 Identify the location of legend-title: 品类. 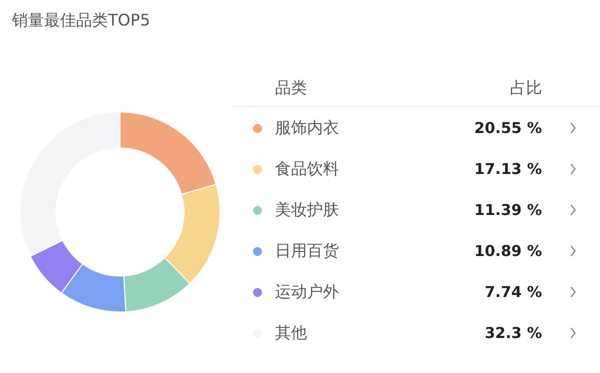
(291, 88).